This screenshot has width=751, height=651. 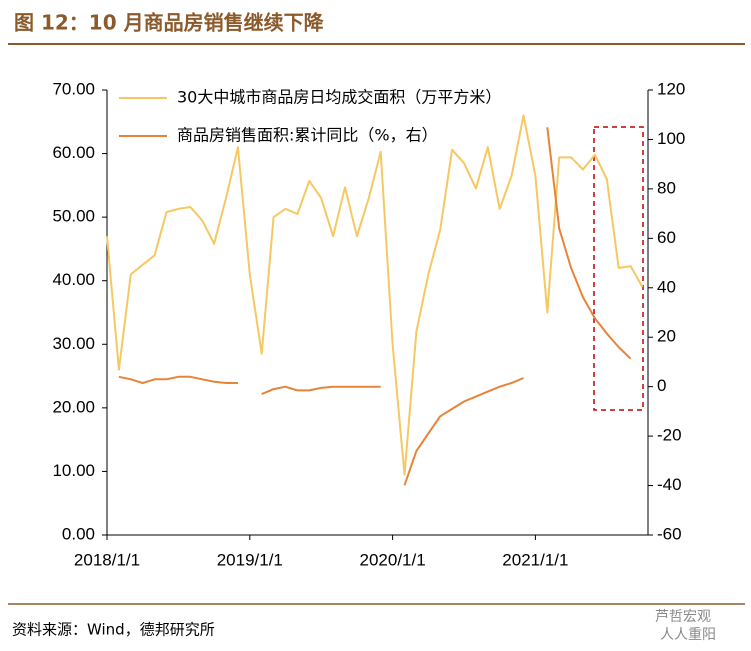 I want to click on y2-tick-label: 40, so click(x=666, y=286).